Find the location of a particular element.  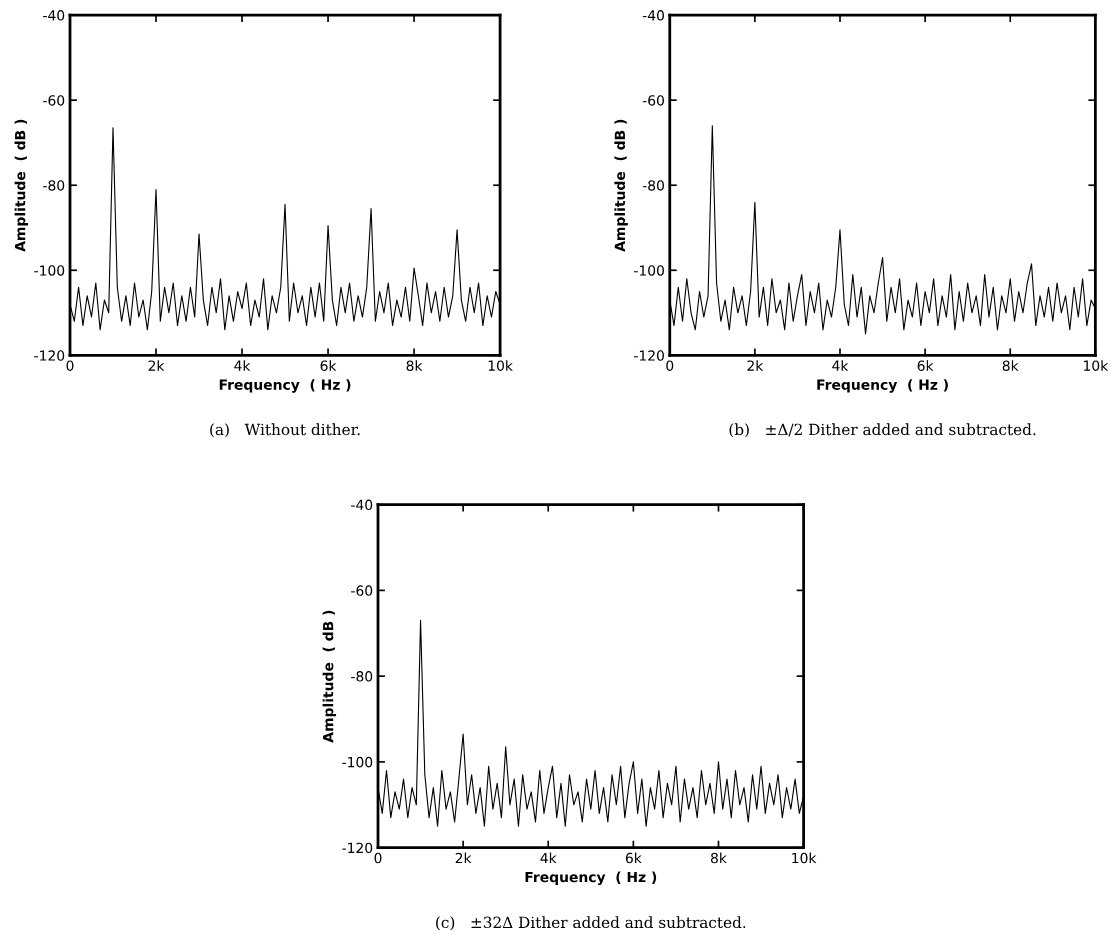

text: (c) ±32Δ Dither added and subtracted. is located at coordinates (591, 923).